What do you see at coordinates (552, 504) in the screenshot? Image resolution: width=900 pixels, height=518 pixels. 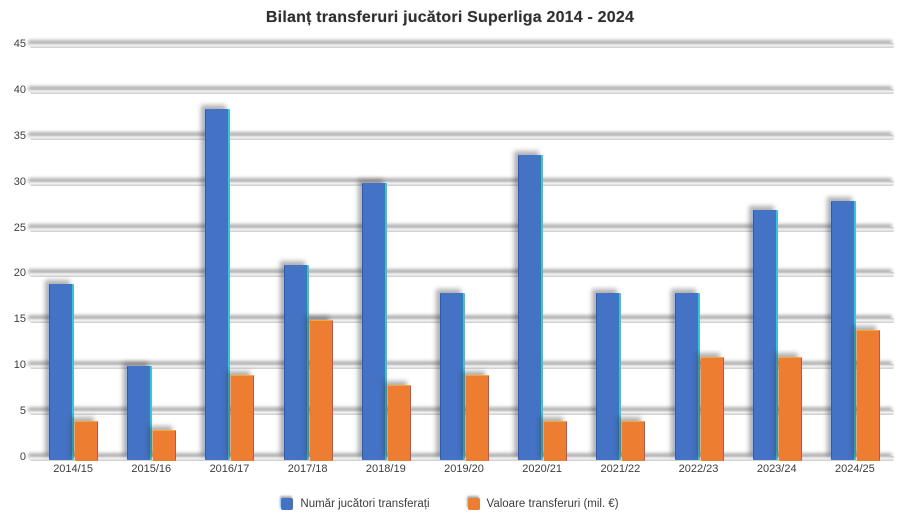 I see `legend-label: Valoare transferuri (mil. €)` at bounding box center [552, 504].